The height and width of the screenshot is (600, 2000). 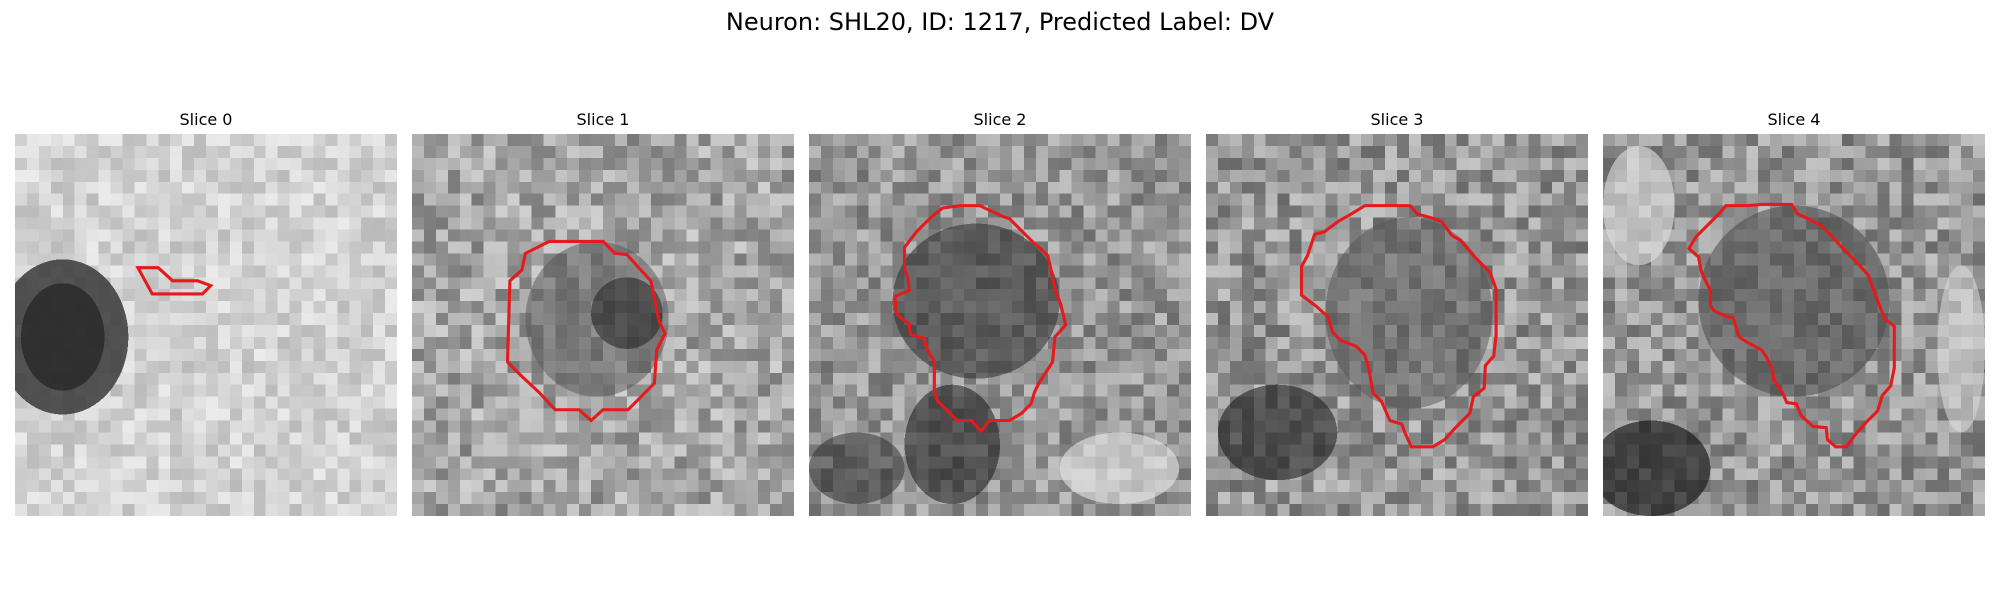 I want to click on slice-4-title: Slice 4, so click(x=1794, y=119).